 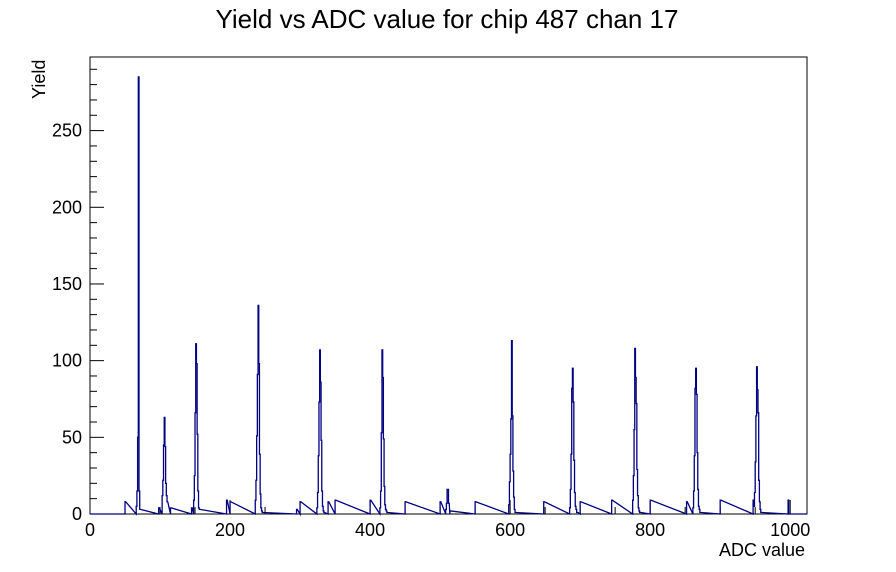 I want to click on y-tick-label: 100, so click(x=67, y=361).